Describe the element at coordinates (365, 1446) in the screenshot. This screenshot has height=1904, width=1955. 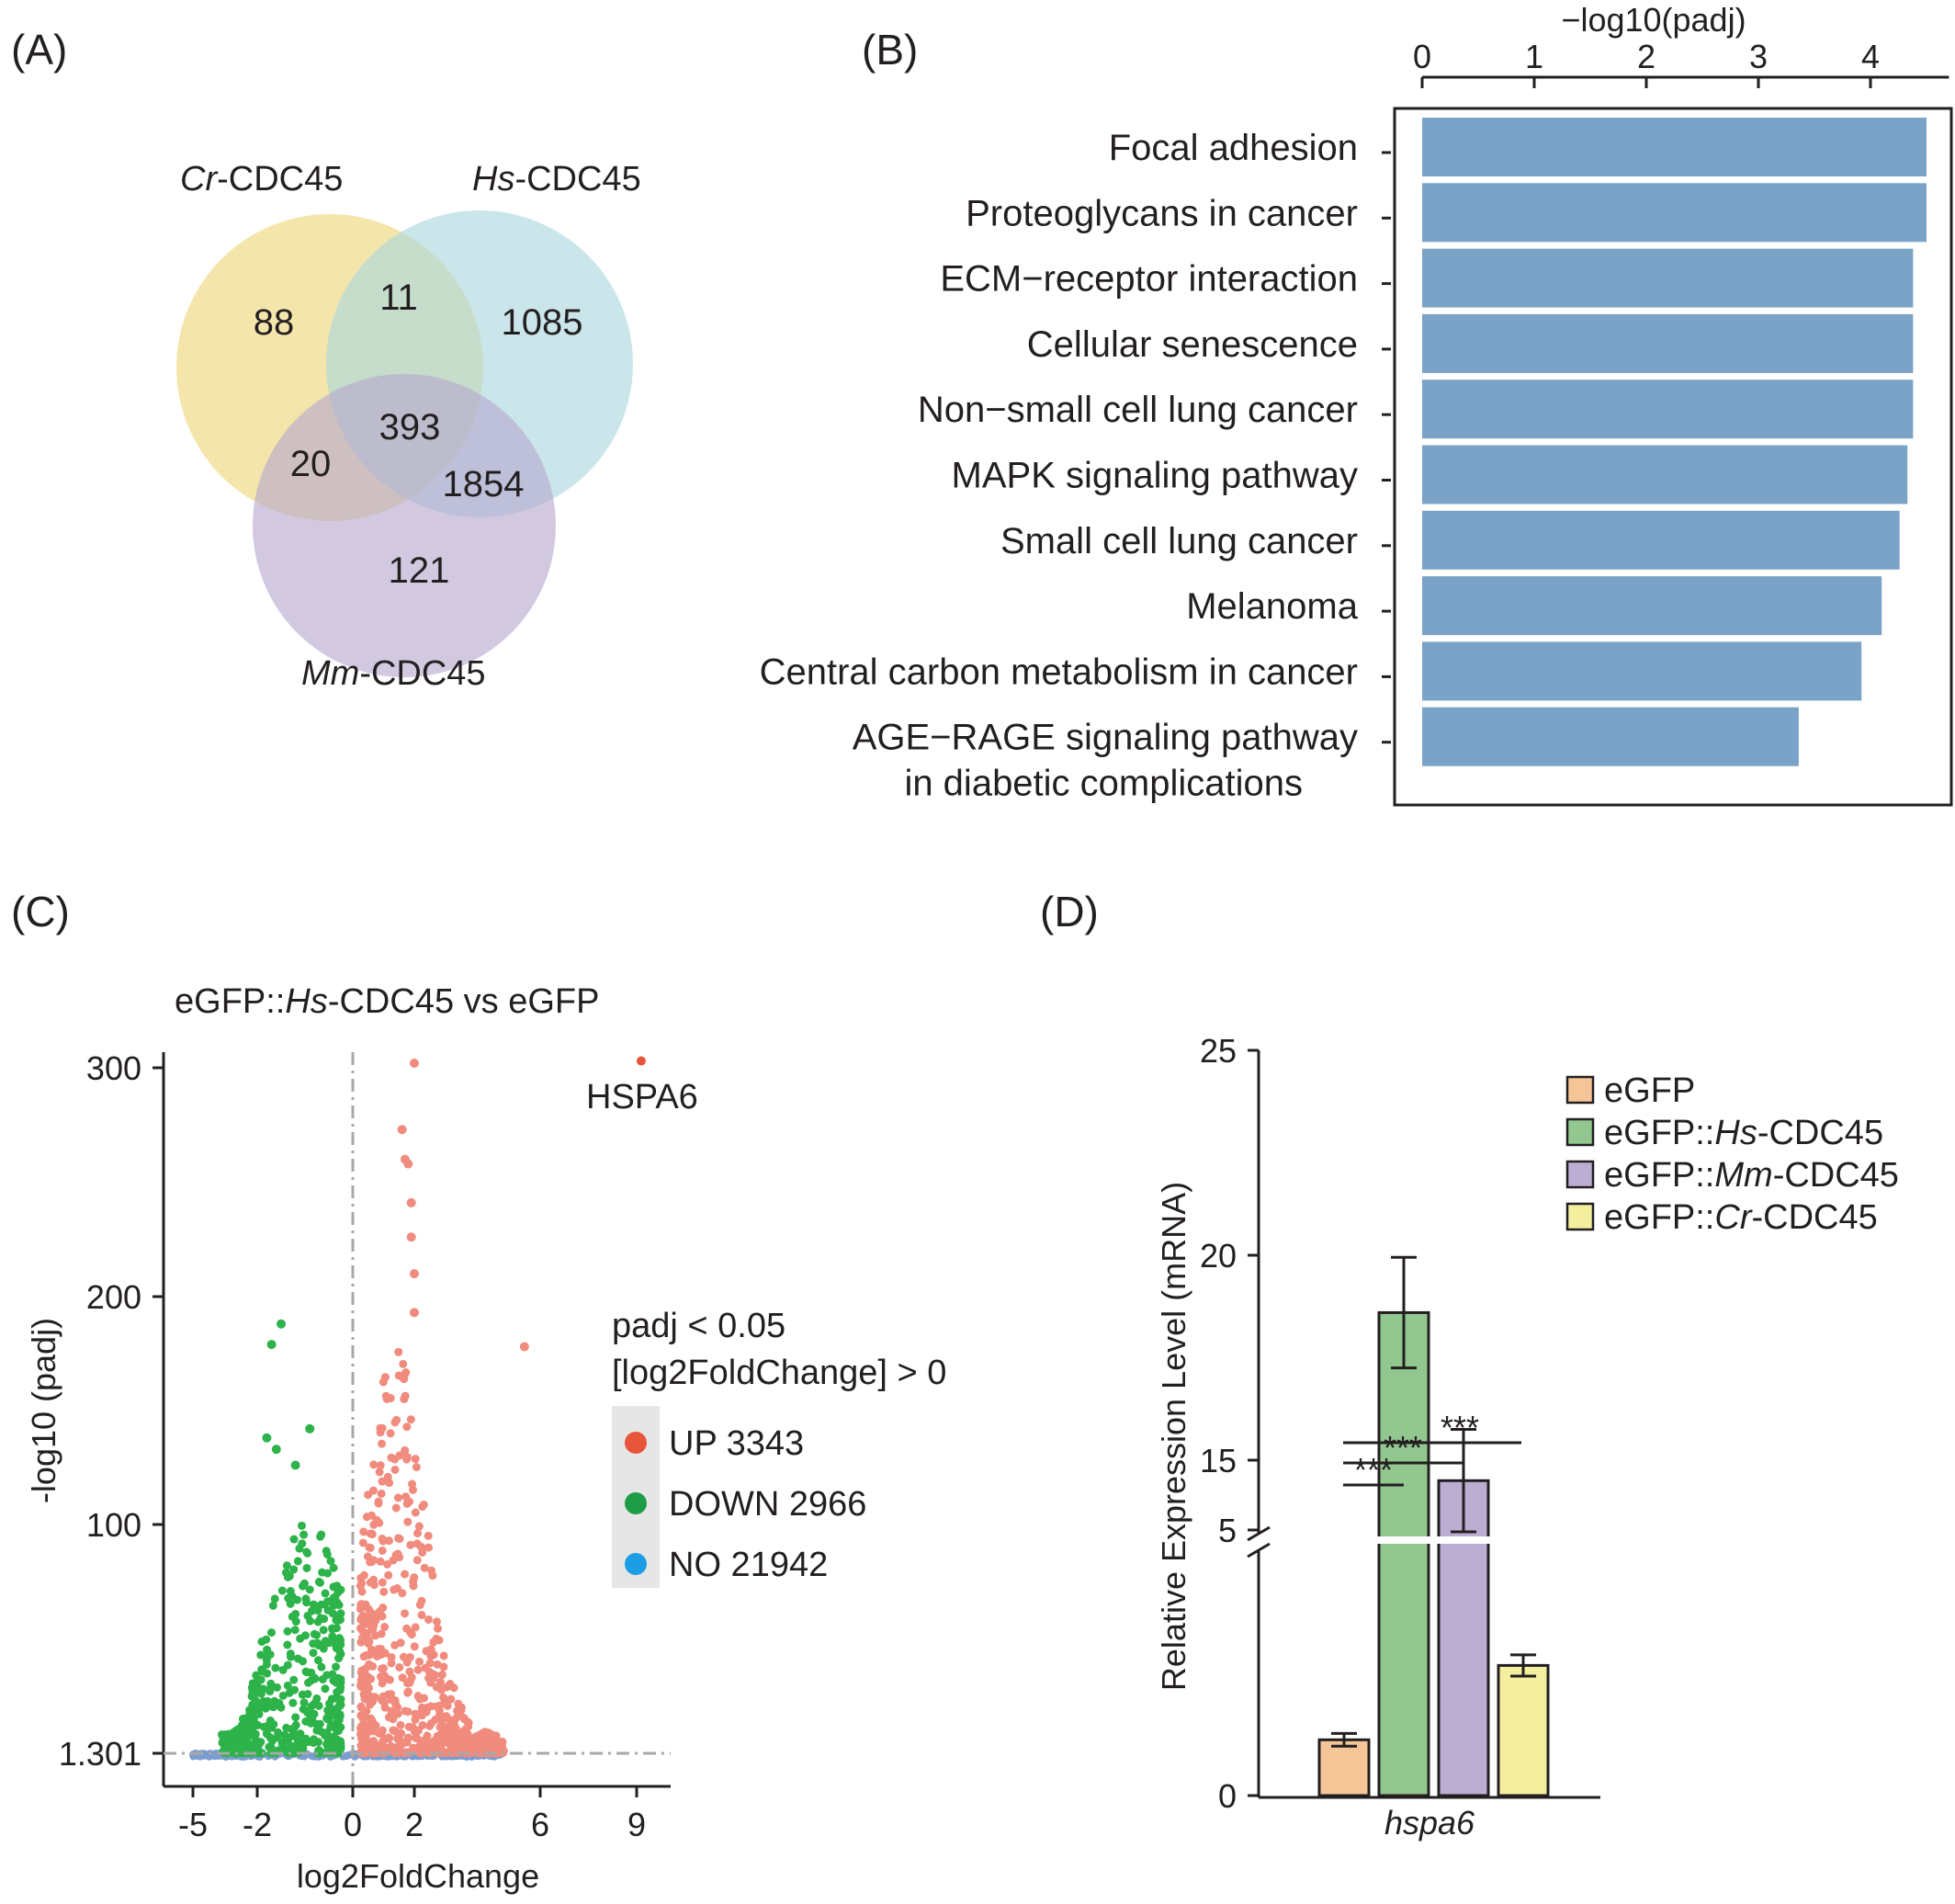
I see `volcano-axes: -5 -2 0 2 6 9 1.301 100 200 300` at that location.